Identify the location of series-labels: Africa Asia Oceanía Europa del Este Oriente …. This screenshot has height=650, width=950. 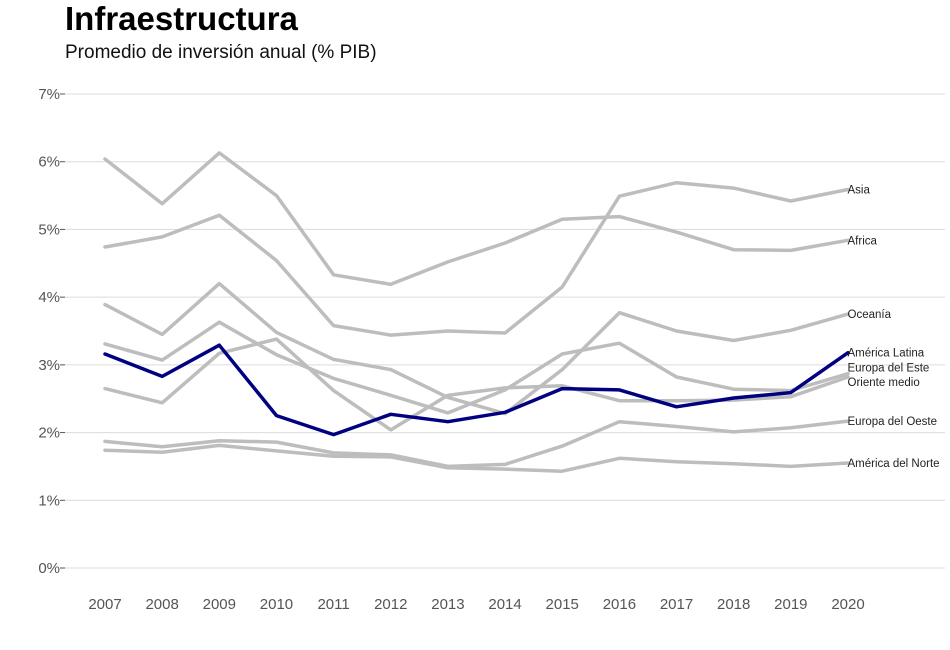
(894, 327).